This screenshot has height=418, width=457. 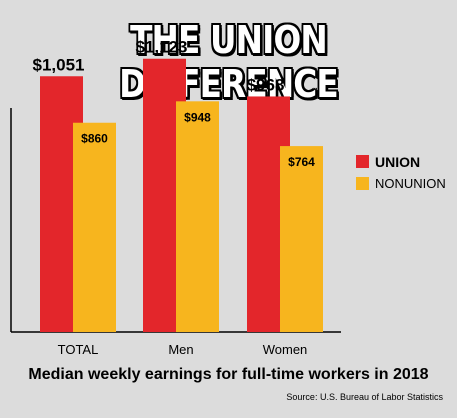 What do you see at coordinates (362, 183) in the screenshot?
I see `legend-swatch-nonunion` at bounding box center [362, 183].